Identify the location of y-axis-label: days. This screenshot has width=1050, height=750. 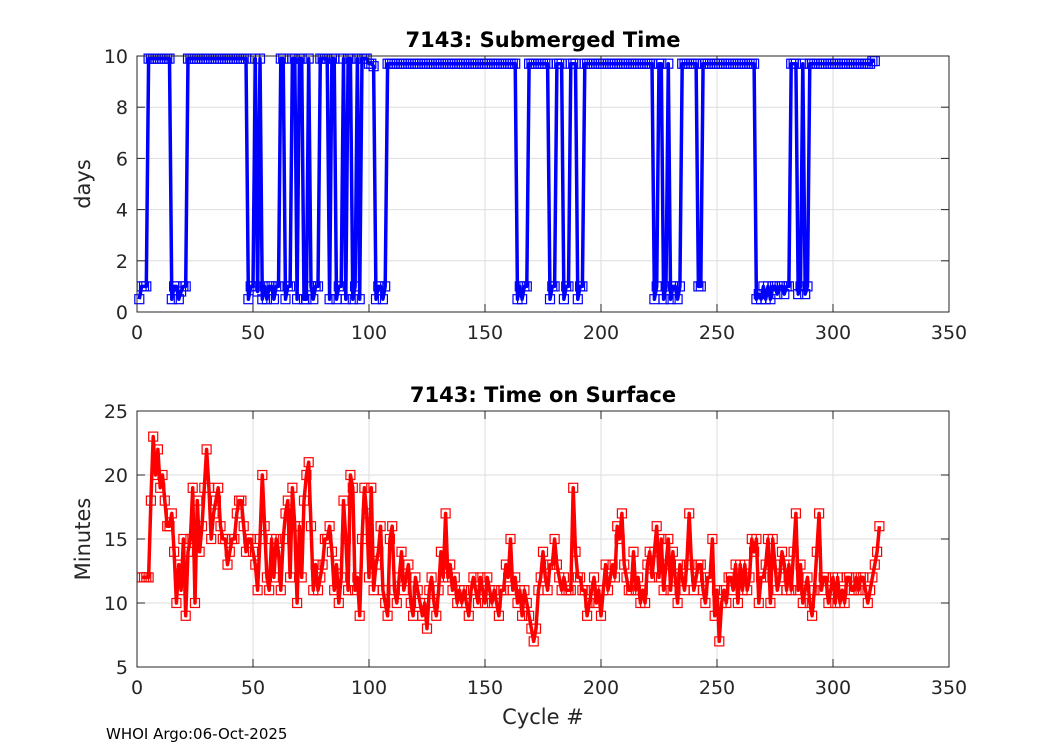
(83, 184).